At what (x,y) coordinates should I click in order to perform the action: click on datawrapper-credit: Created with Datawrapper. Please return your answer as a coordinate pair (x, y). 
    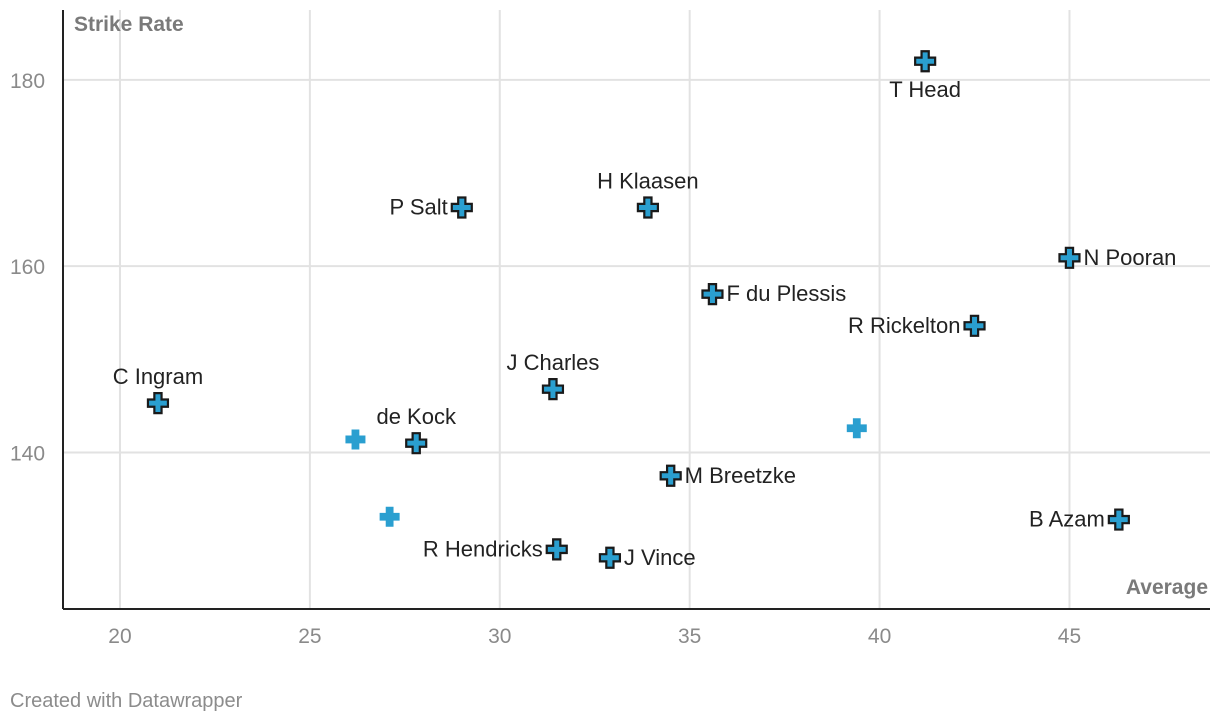
    Looking at the image, I should click on (126, 701).